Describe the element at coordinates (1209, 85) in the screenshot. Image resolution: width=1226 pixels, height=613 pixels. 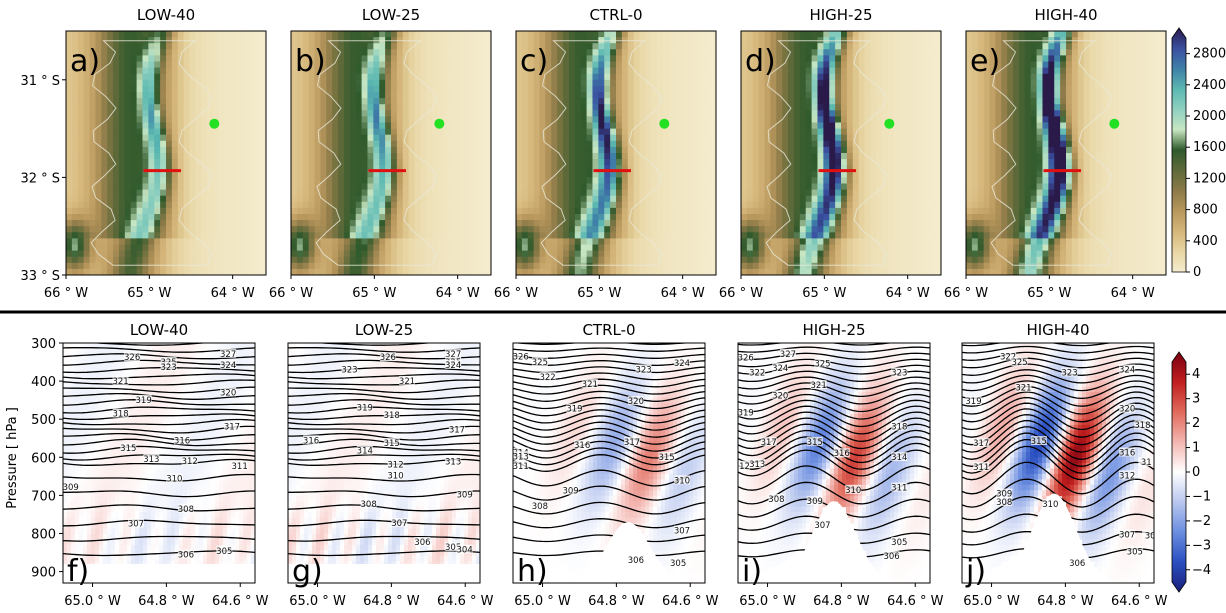
I see `colorbar-tick-label: 2400` at that location.